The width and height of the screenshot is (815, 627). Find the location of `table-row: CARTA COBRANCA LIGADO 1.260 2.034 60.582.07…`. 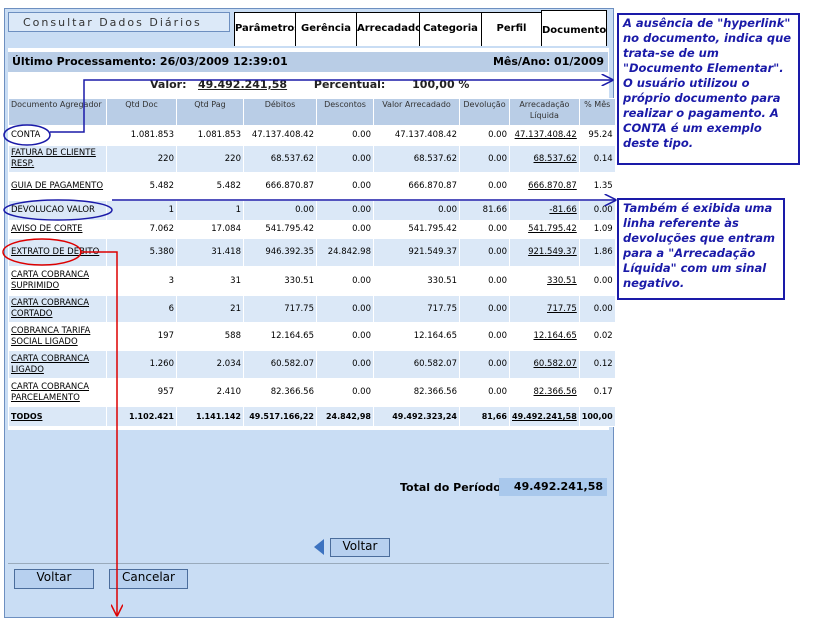

table-row: CARTA COBRANCA LIGADO 1.260 2.034 60.582.07… is located at coordinates (312, 364).